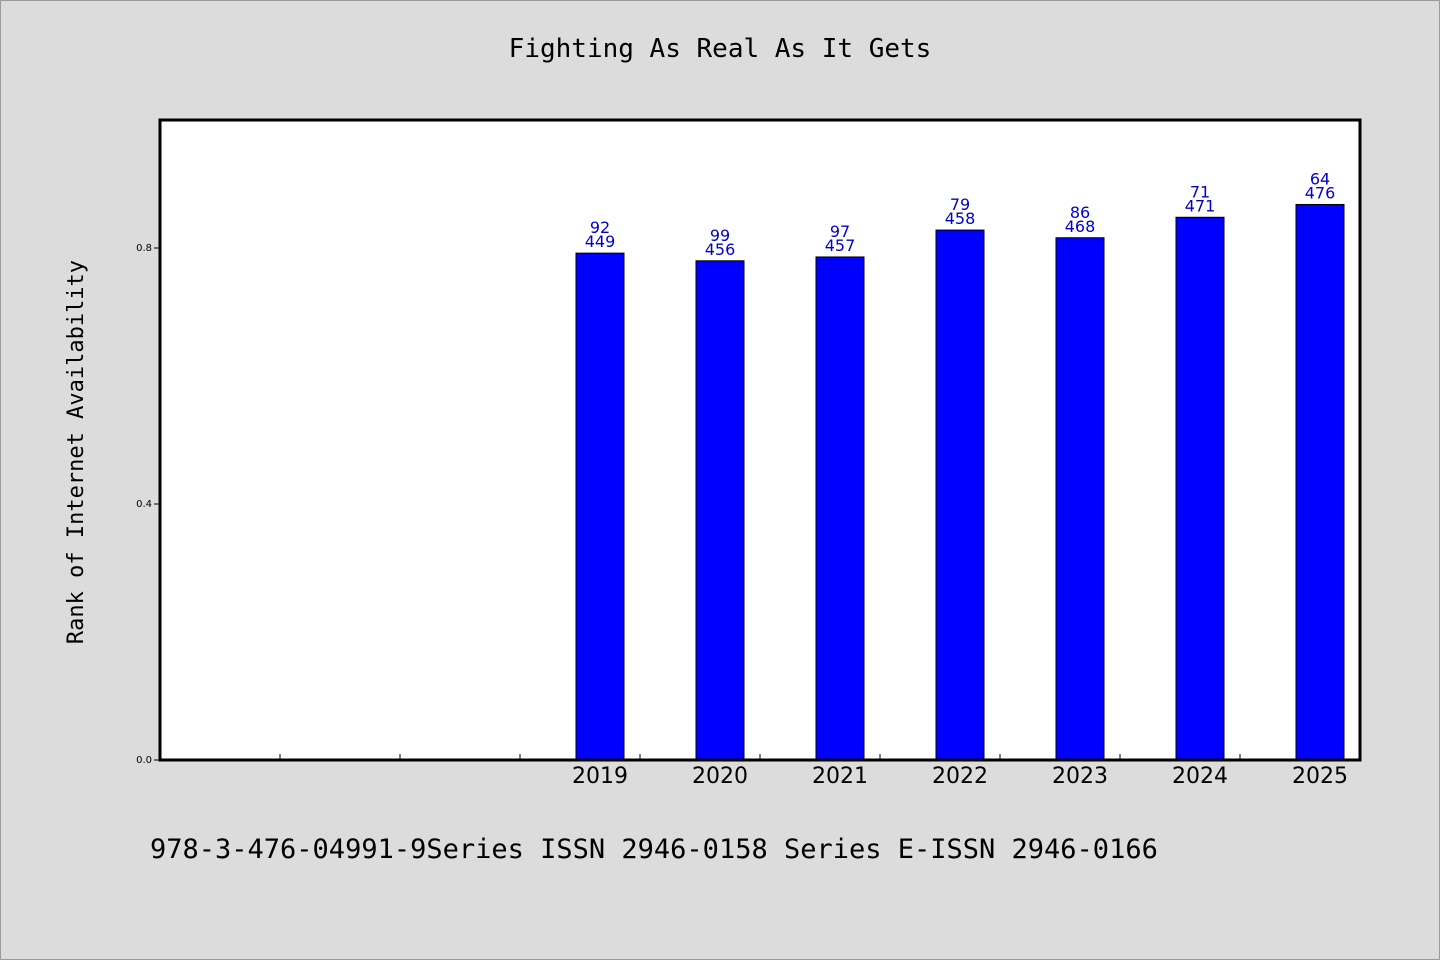 The image size is (1440, 960). What do you see at coordinates (720, 776) in the screenshot?
I see `x-tick-label: 2020` at bounding box center [720, 776].